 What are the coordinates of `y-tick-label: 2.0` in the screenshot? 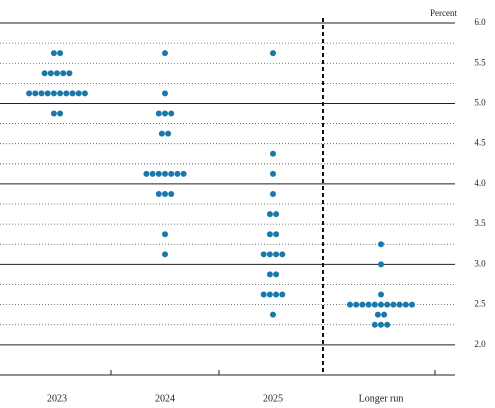 It's located at (480, 344).